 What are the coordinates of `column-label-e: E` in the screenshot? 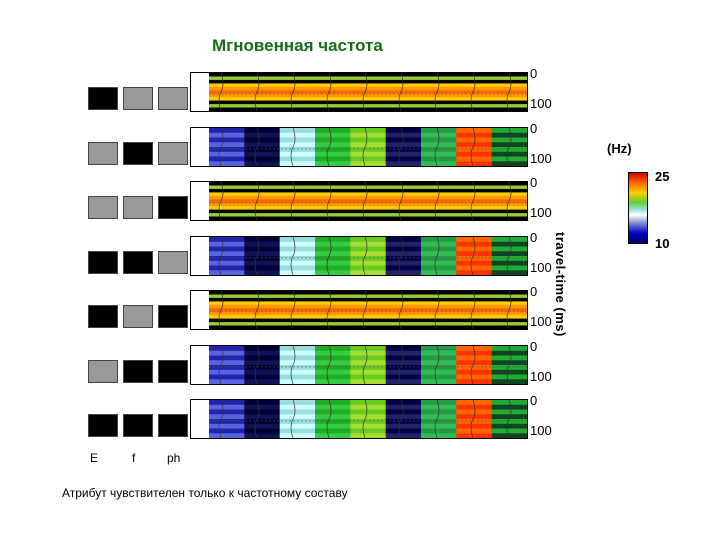 It's located at (94, 458).